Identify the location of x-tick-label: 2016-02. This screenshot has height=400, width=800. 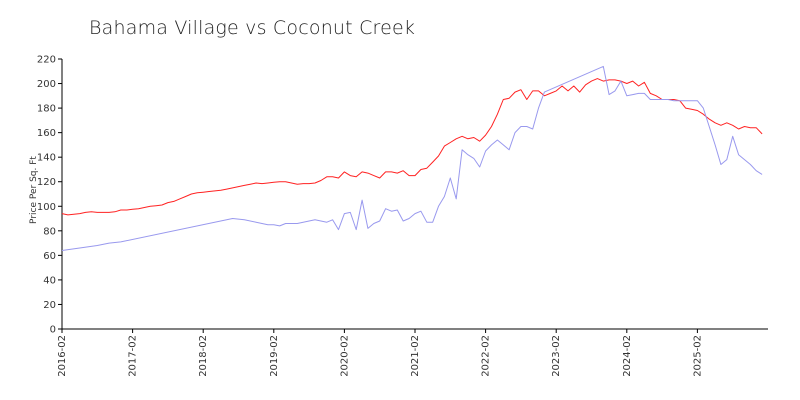
(62, 356).